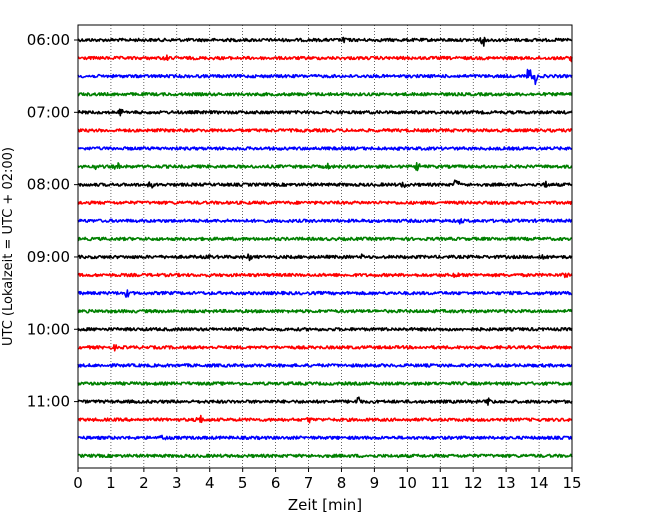 The height and width of the screenshot is (520, 650). Describe the element at coordinates (327, 480) in the screenshot. I see `x-axis-ticks: 0 1 2 3 4 5 6 7 8 9 10 11 12 13 14 15` at that location.